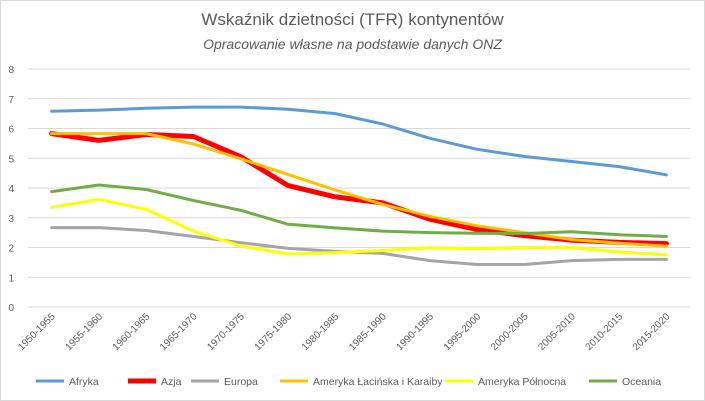  I want to click on y-tick-label: 8, so click(11, 70).